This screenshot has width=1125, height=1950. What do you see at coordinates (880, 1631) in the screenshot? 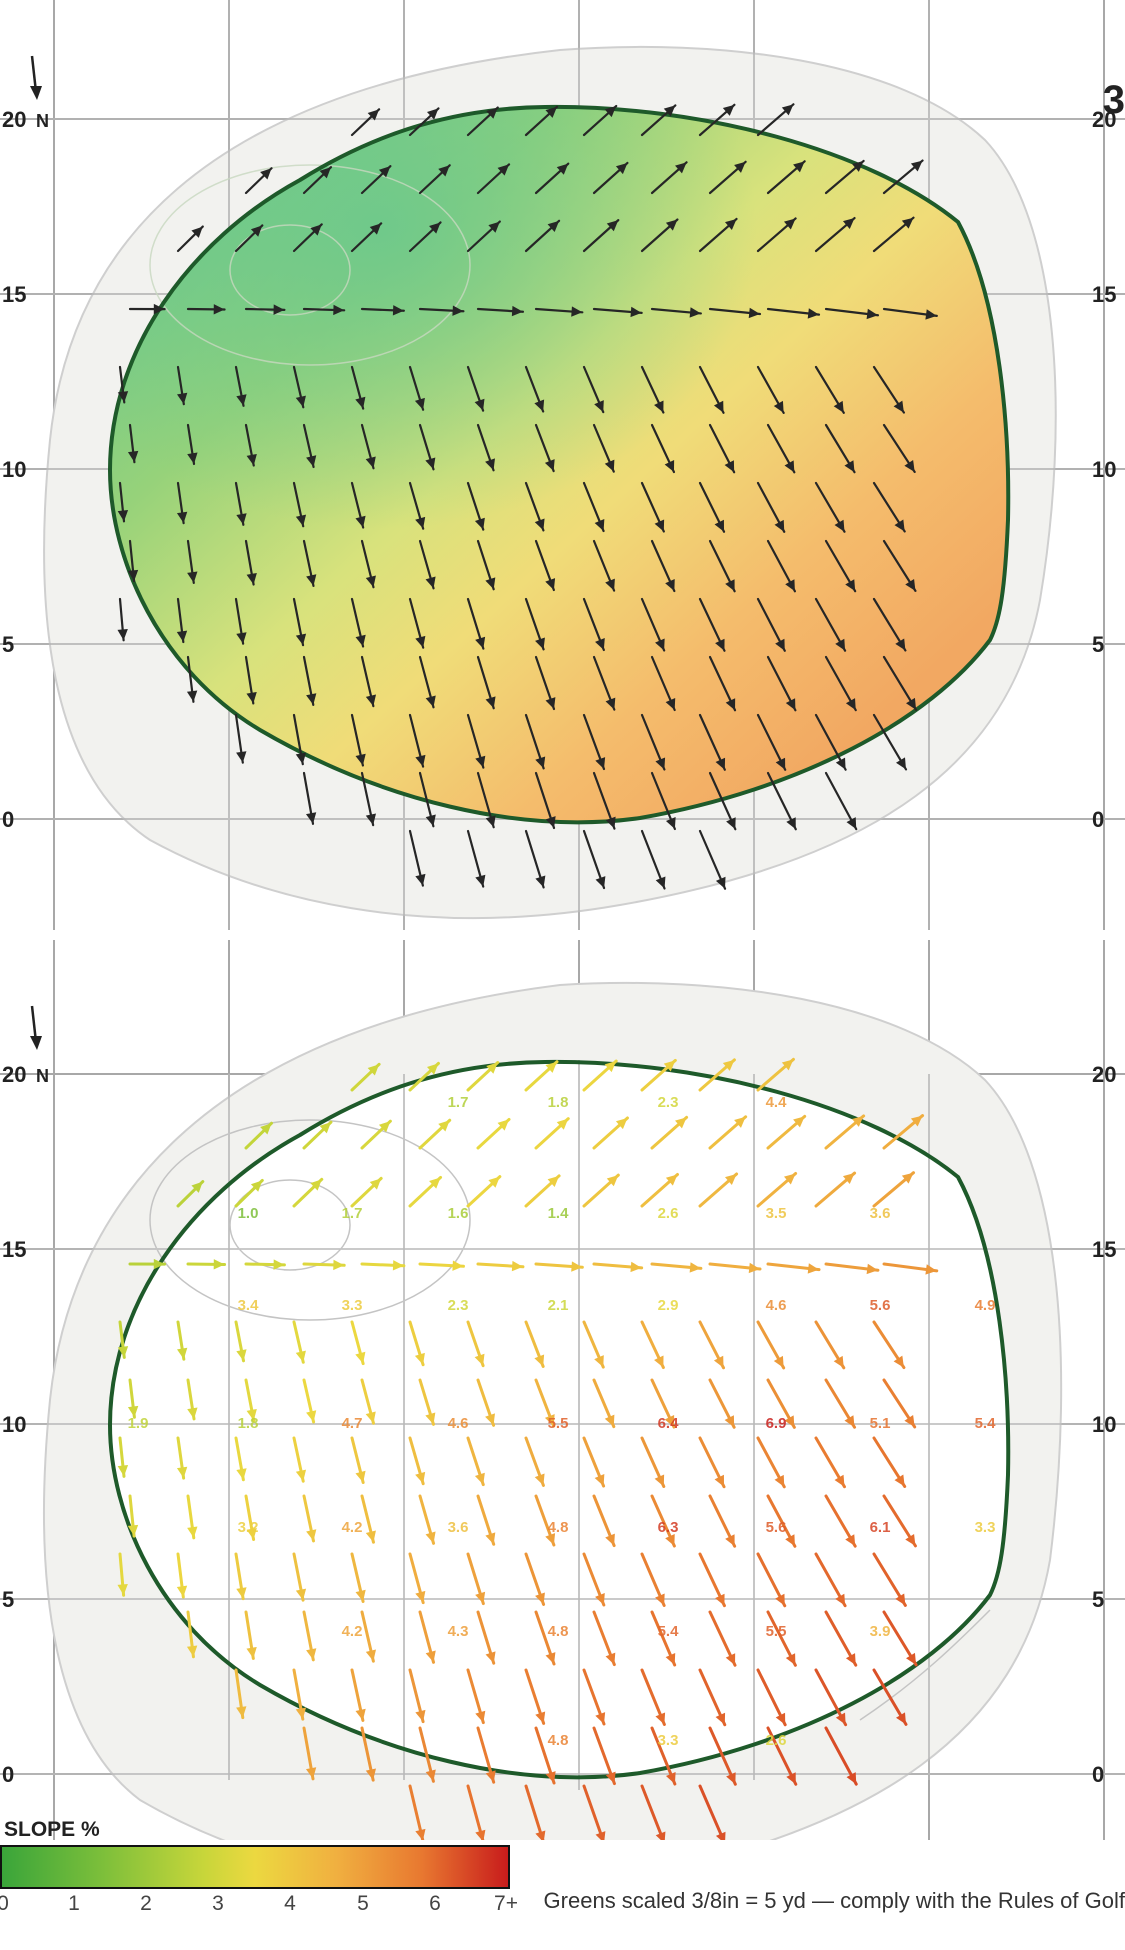
I see `slope-percent-label: 3.9` at bounding box center [880, 1631].